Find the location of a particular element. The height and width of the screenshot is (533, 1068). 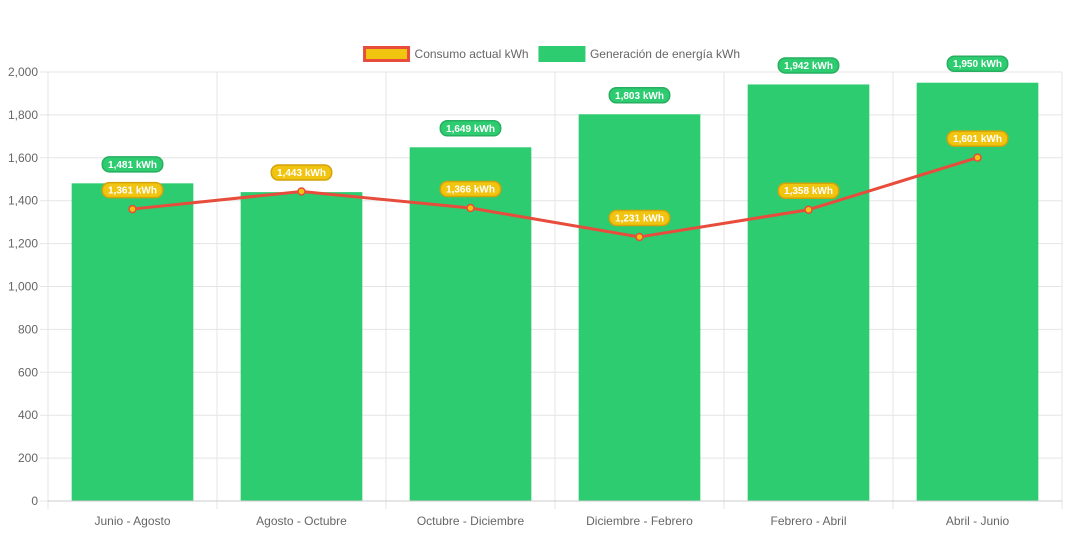

y-tick-label: 600 is located at coordinates (28, 372).